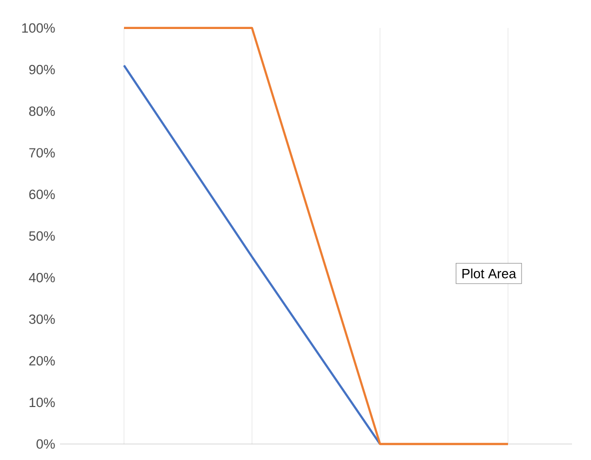 This screenshot has height=460, width=591. I want to click on y-tick-label: 0%, so click(45, 444).